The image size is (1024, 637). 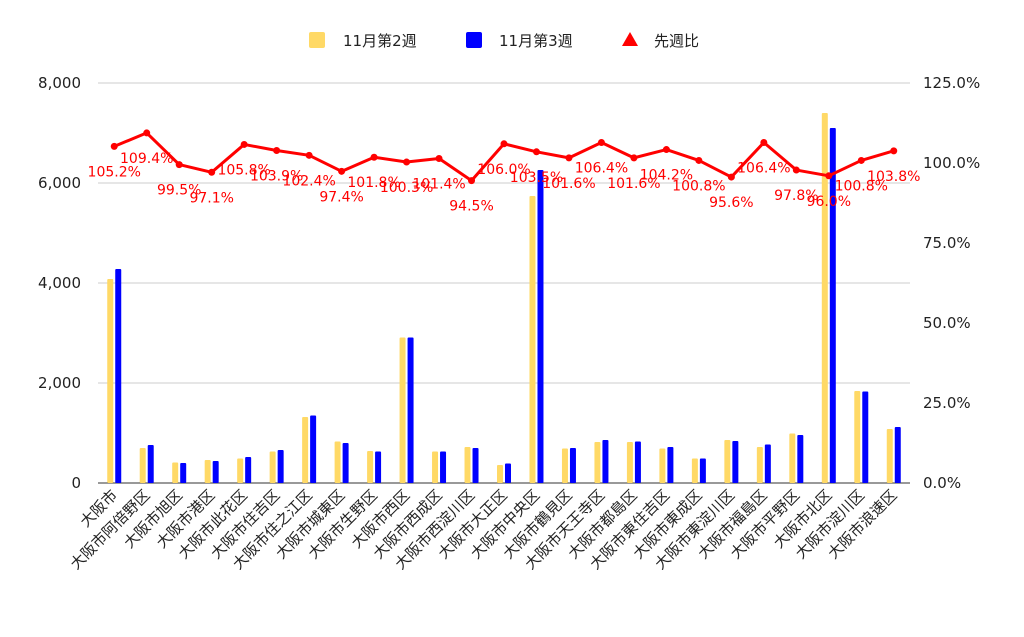 I want to click on data-label: 103.9%, so click(x=276, y=177).